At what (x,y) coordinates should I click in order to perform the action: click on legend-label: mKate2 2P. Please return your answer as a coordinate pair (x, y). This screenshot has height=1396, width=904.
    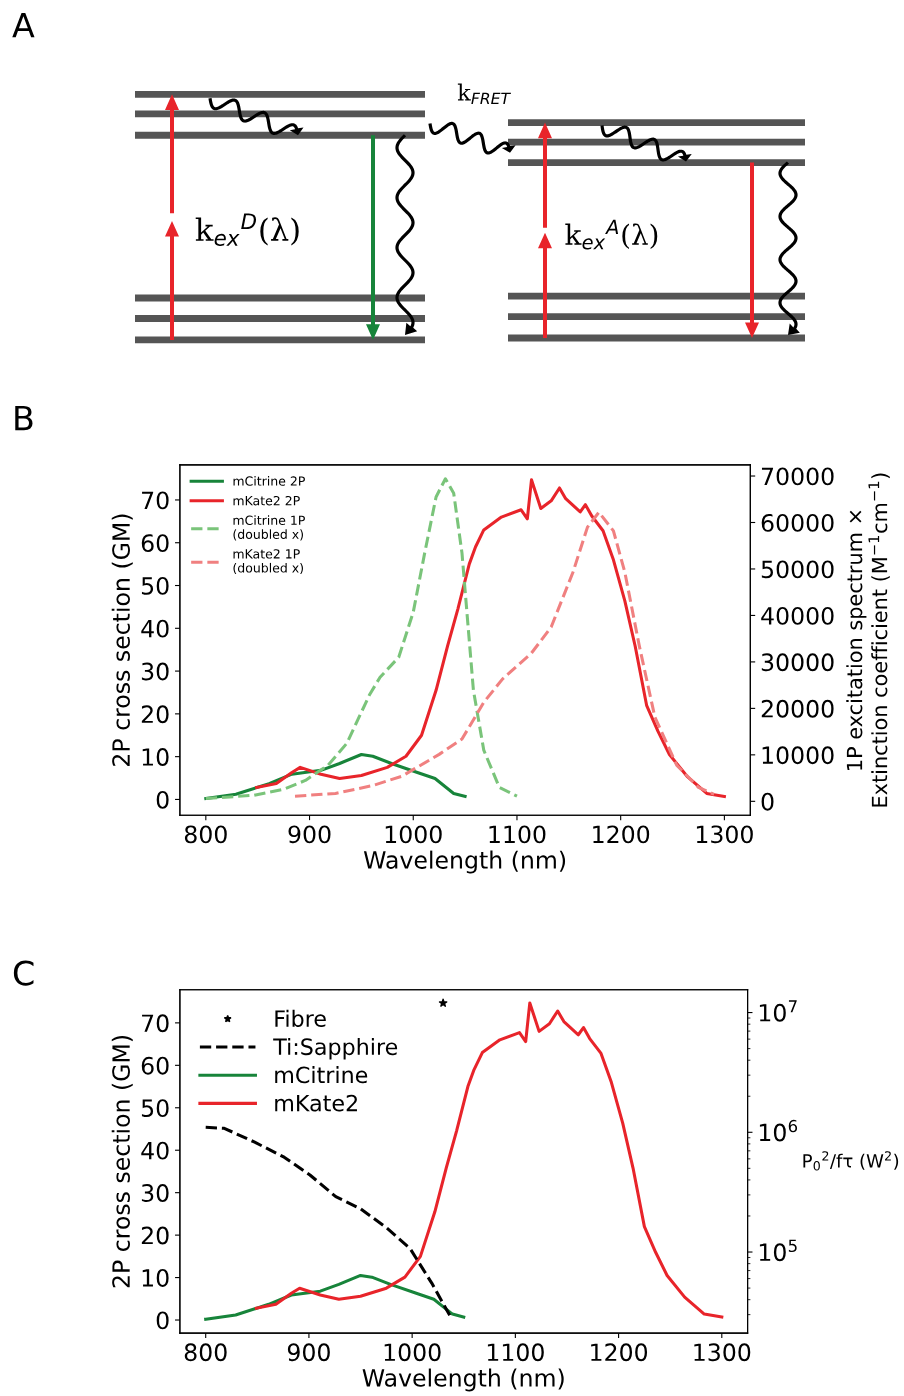
    Looking at the image, I should click on (266, 500).